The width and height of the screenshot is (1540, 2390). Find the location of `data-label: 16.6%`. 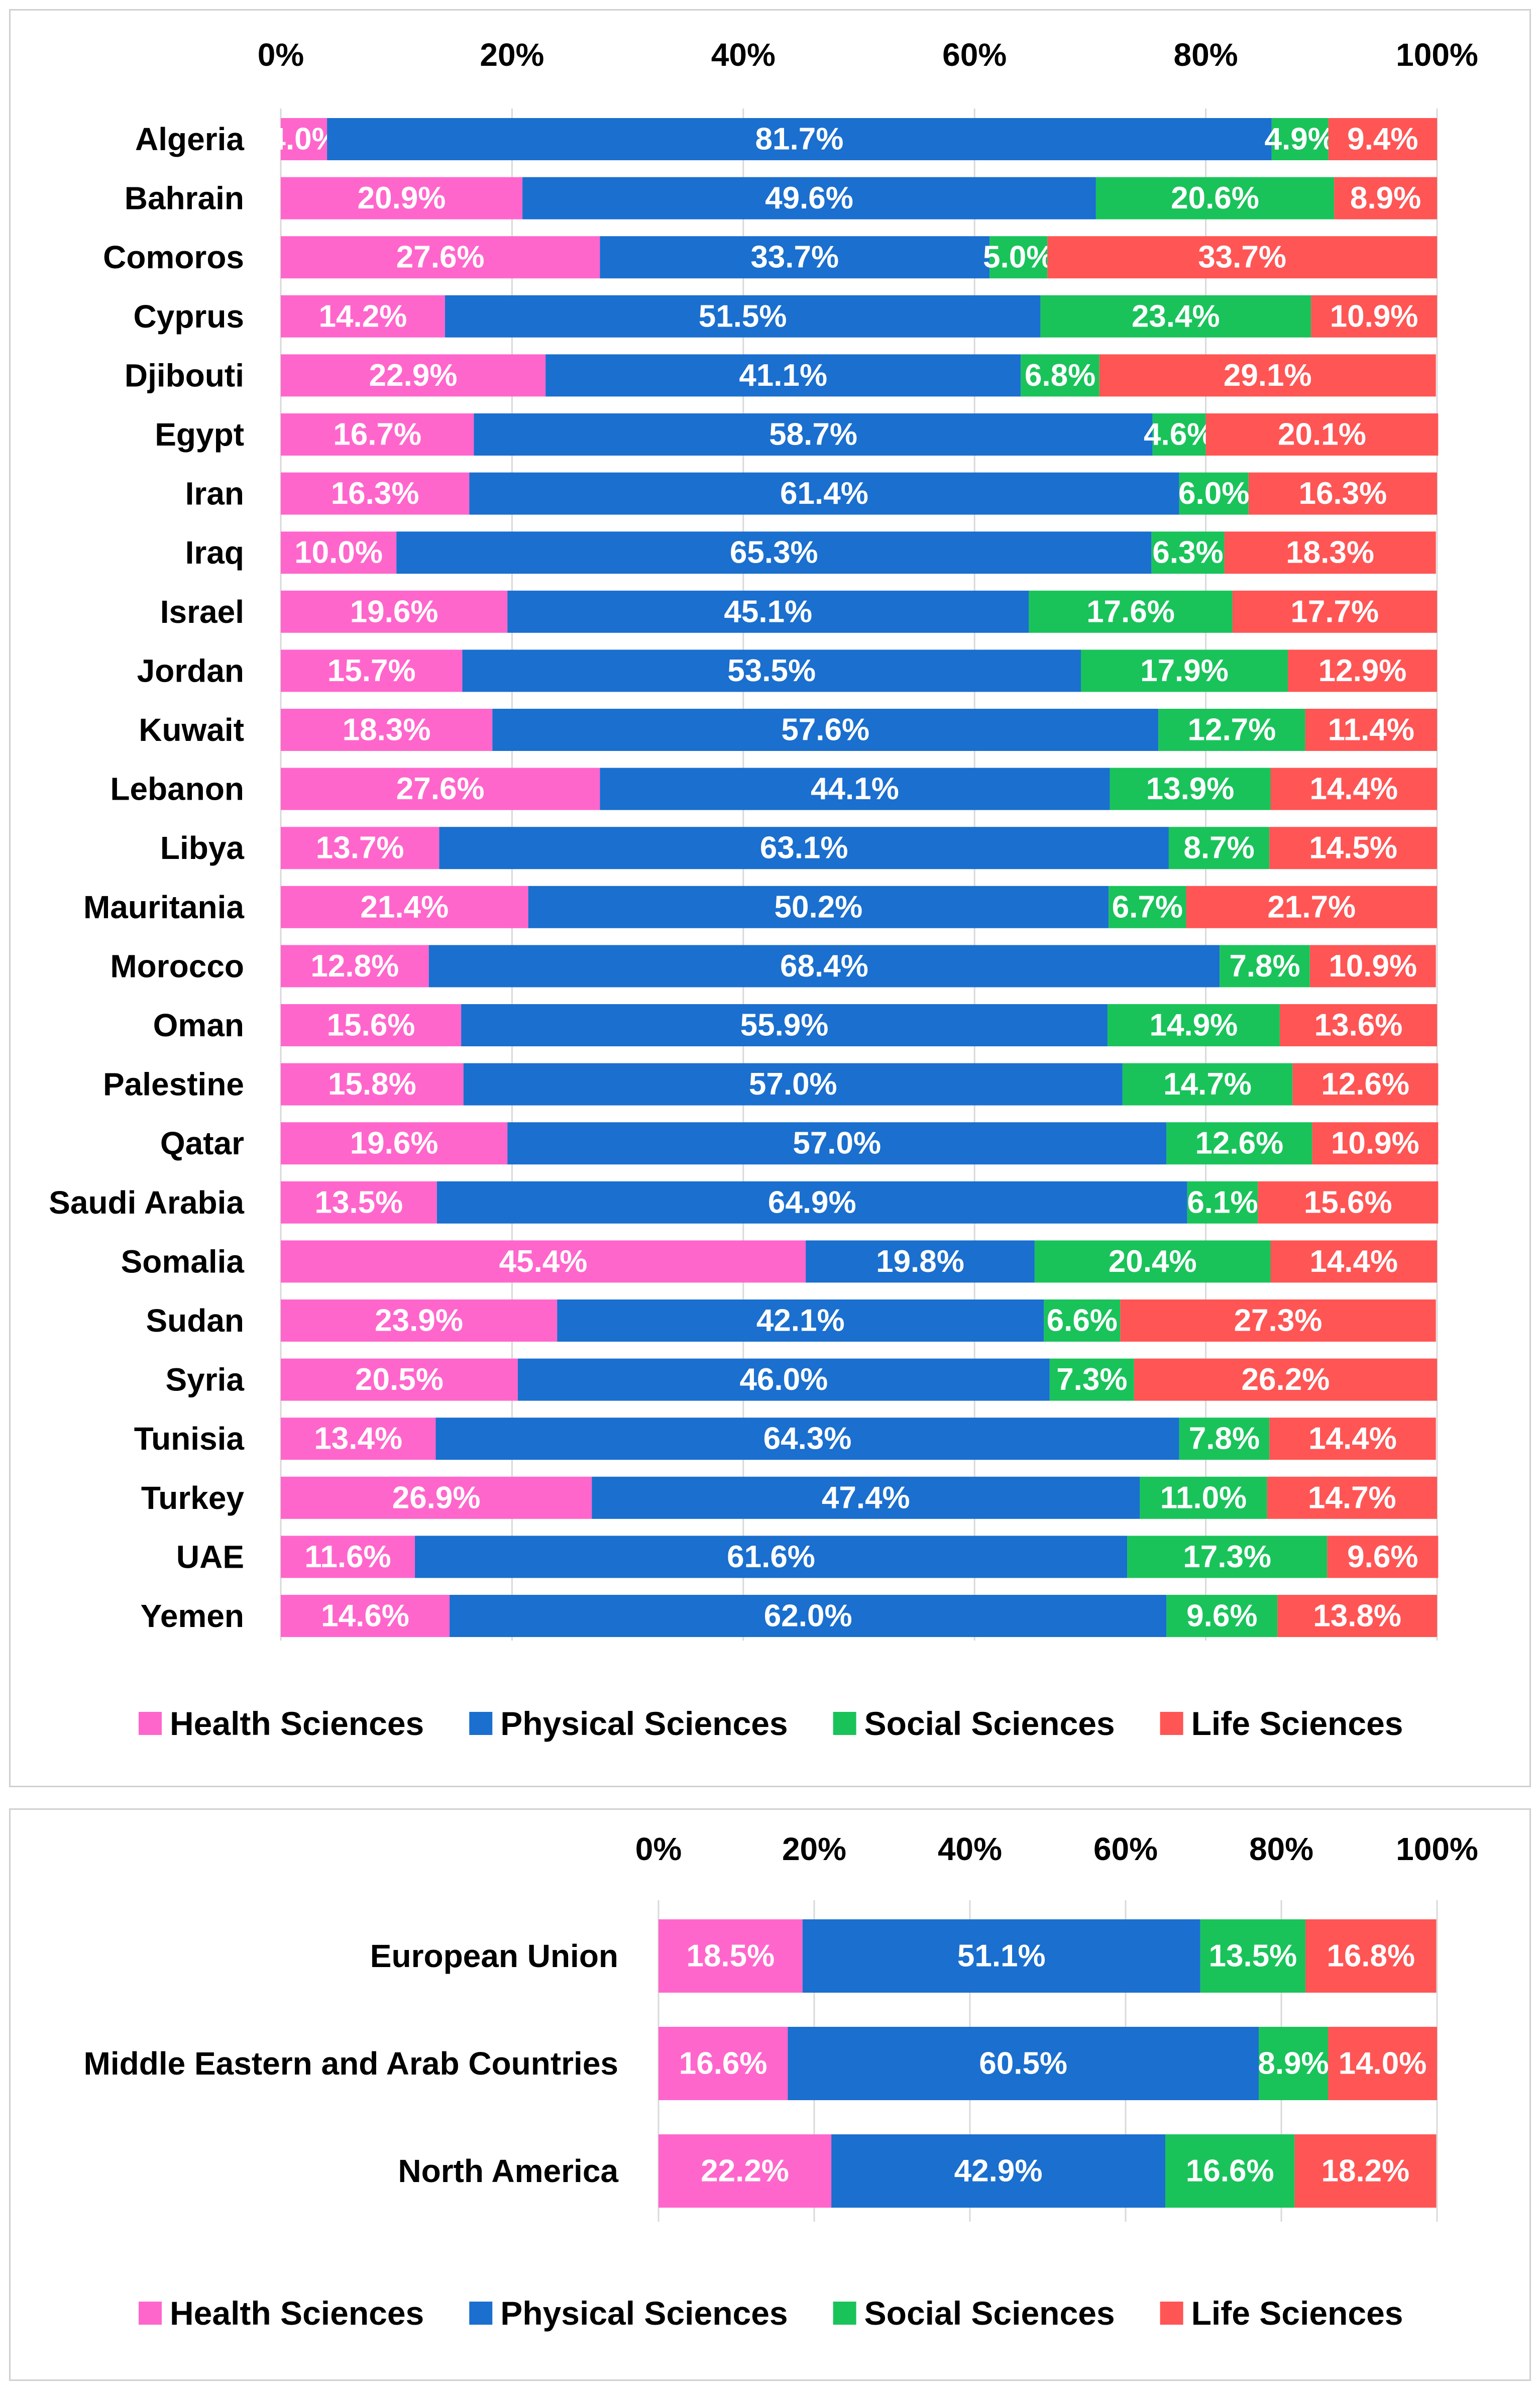

data-label: 16.6% is located at coordinates (1230, 2171).